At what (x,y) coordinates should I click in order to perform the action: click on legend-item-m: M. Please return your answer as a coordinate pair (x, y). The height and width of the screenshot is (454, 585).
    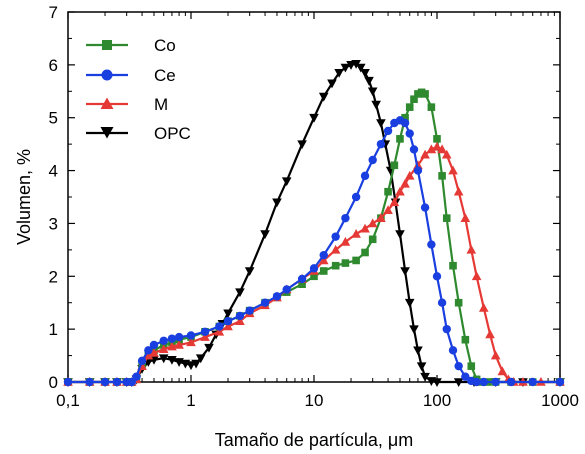
    Looking at the image, I should click on (127, 104).